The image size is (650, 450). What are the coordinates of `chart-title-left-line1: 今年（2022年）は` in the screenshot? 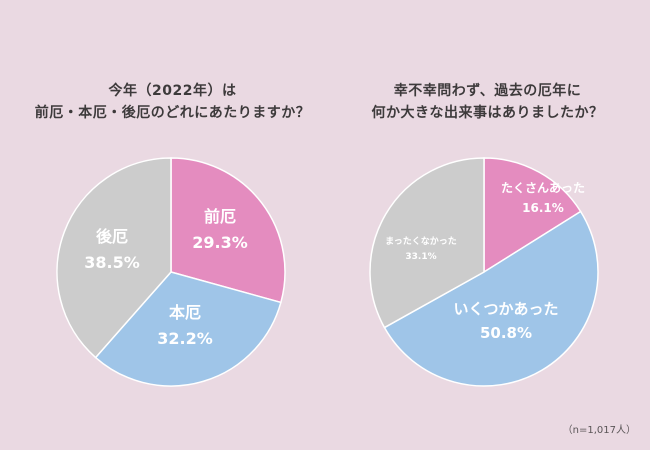 It's located at (172, 91).